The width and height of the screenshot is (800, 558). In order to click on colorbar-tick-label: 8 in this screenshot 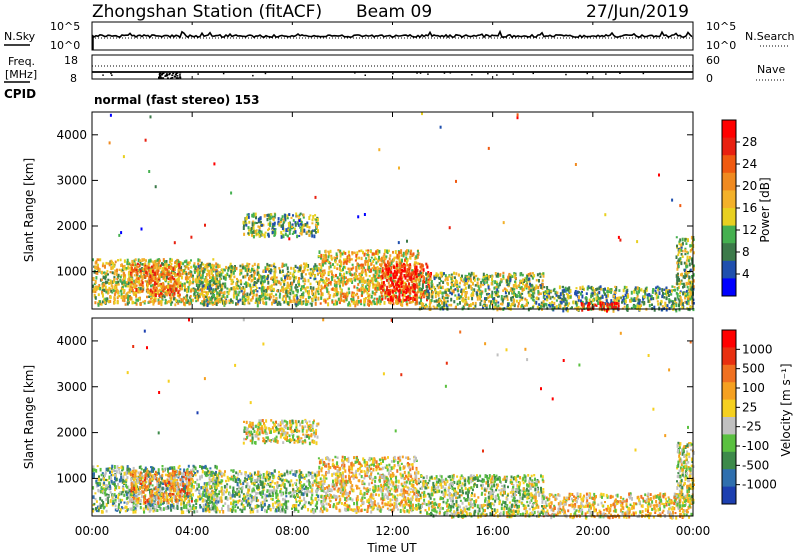, I will do `click(746, 252)`.